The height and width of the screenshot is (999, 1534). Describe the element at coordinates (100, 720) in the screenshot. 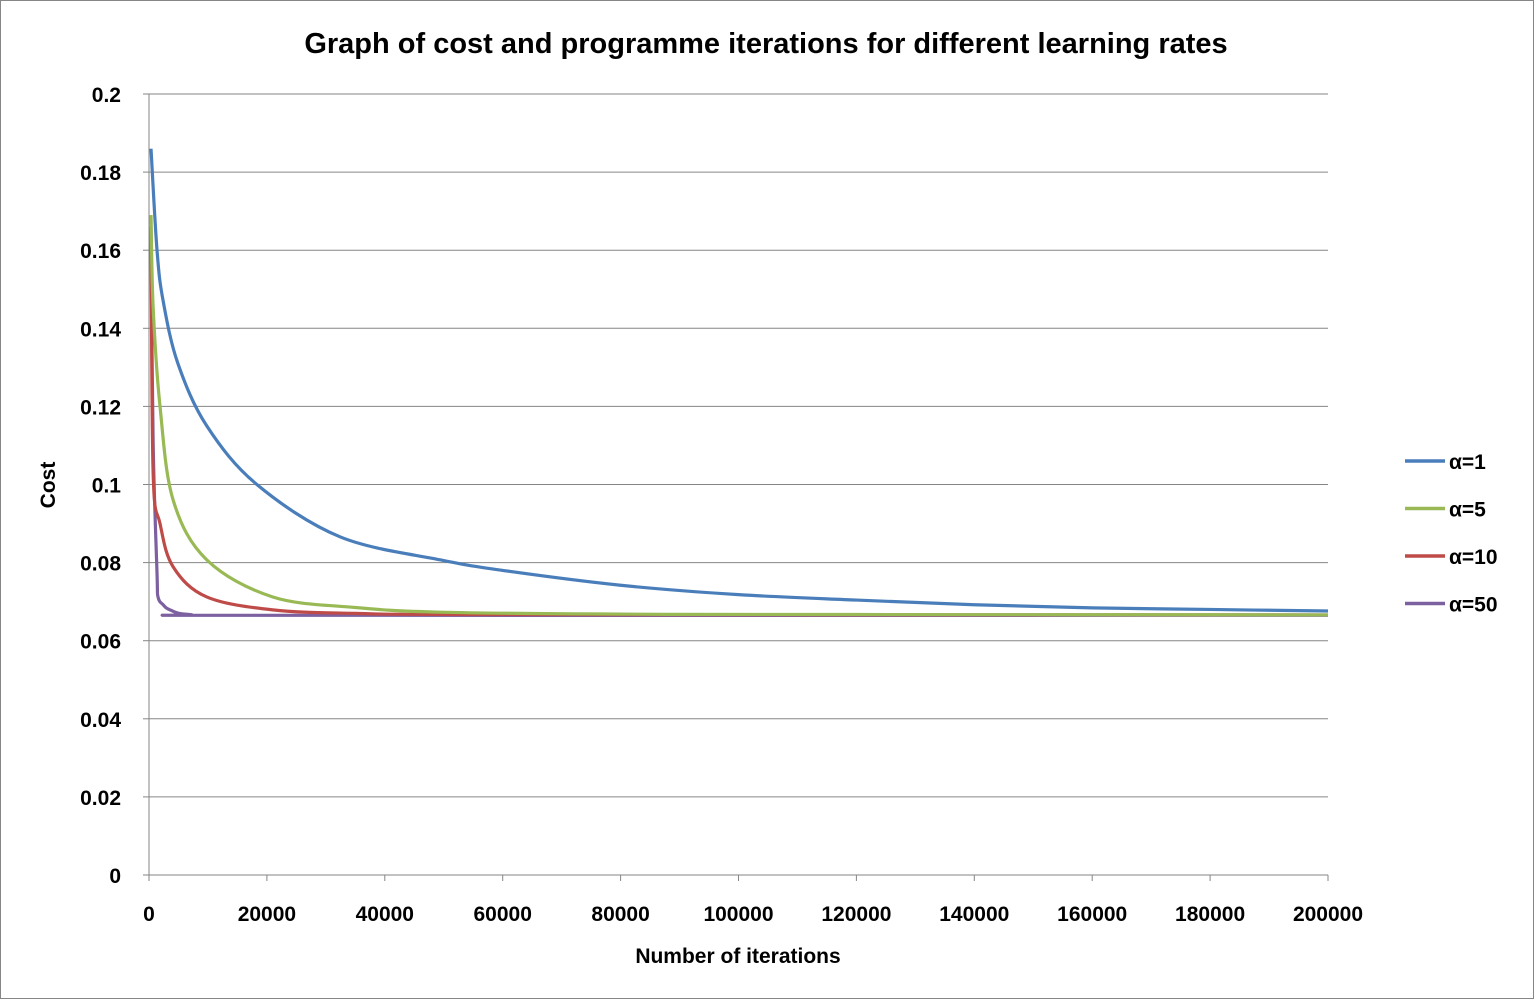

I see `y-tick-label: 0.04` at that location.